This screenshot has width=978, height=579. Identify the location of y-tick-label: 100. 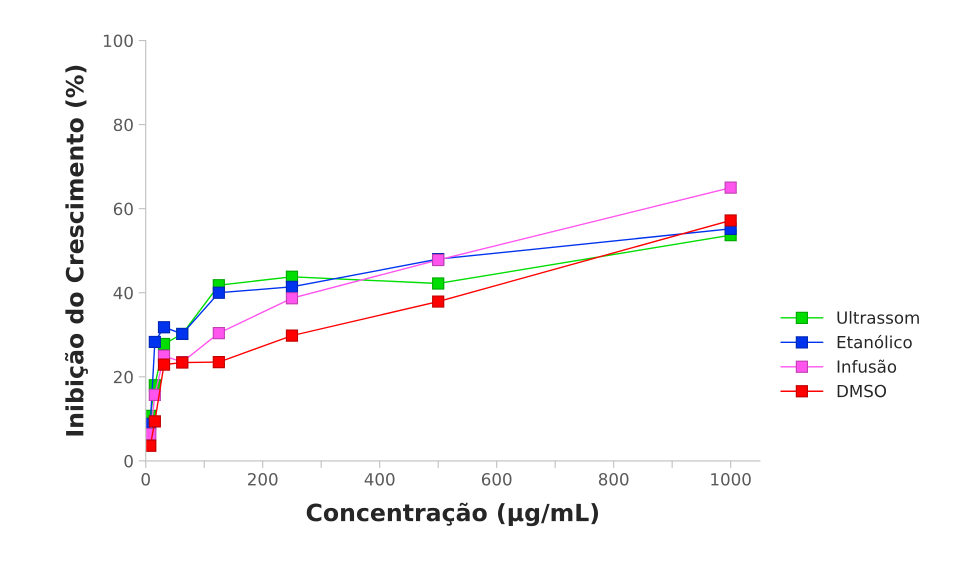
(118, 41).